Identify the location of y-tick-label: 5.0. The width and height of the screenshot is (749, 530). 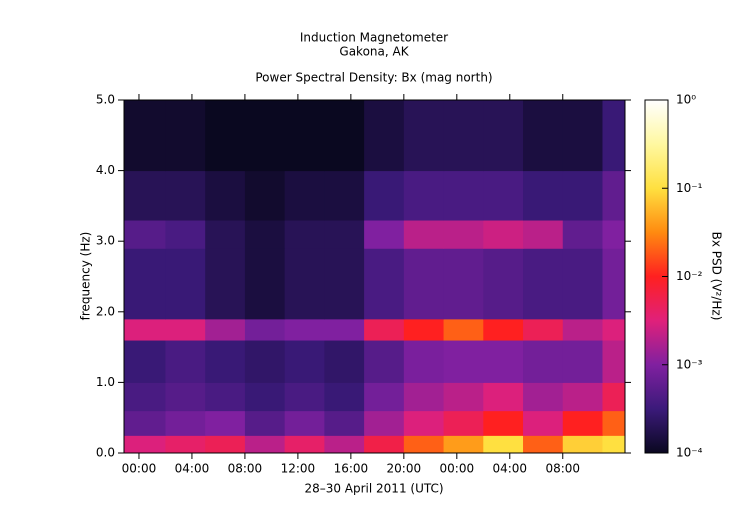
(105, 100).